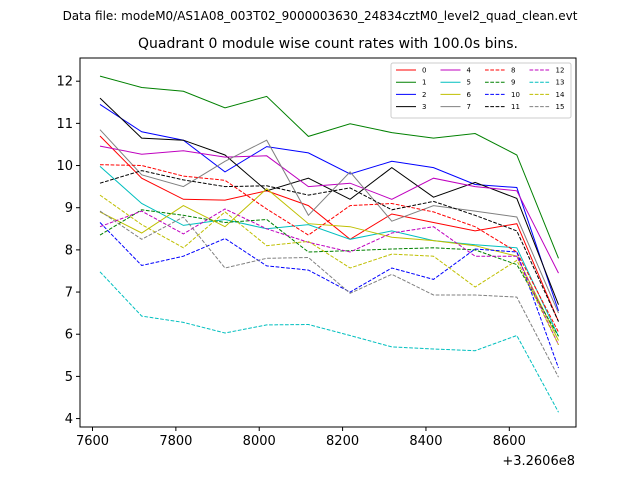 The width and height of the screenshot is (640, 480). Describe the element at coordinates (424, 71) in the screenshot. I see `legend-label-0: 0` at that location.